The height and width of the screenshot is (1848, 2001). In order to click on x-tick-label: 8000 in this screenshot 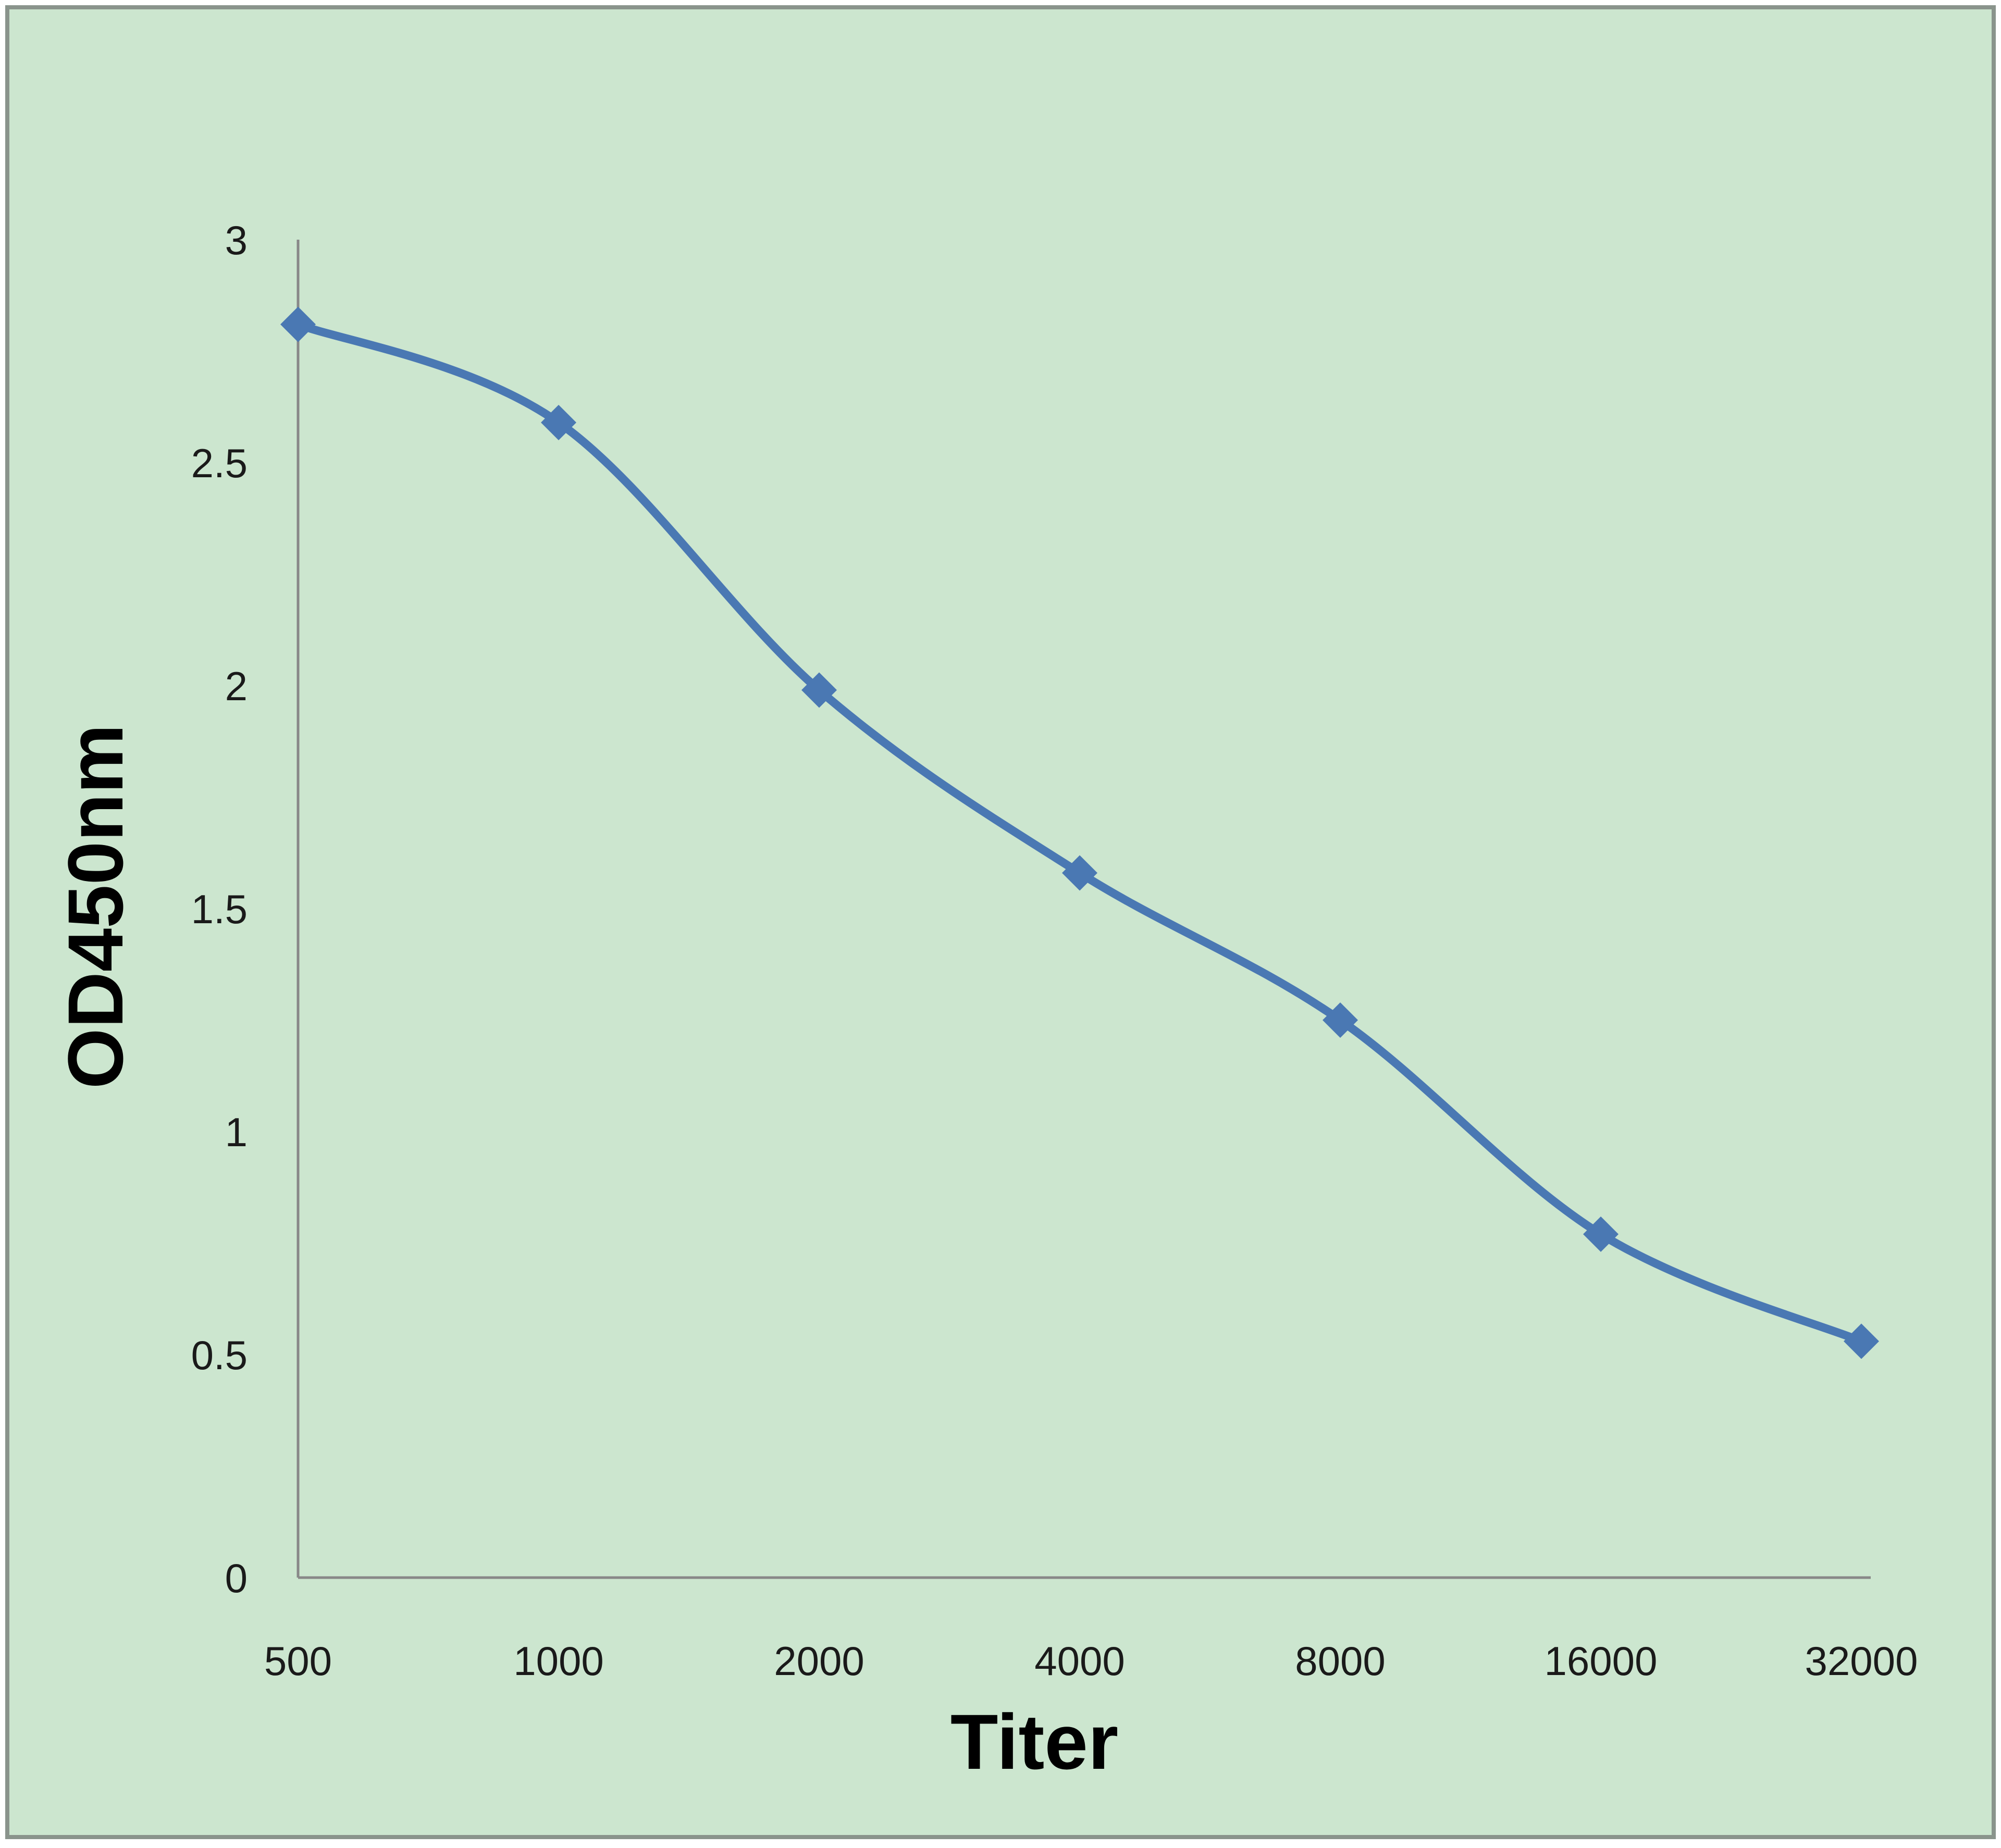, I will do `click(1340, 1661)`.